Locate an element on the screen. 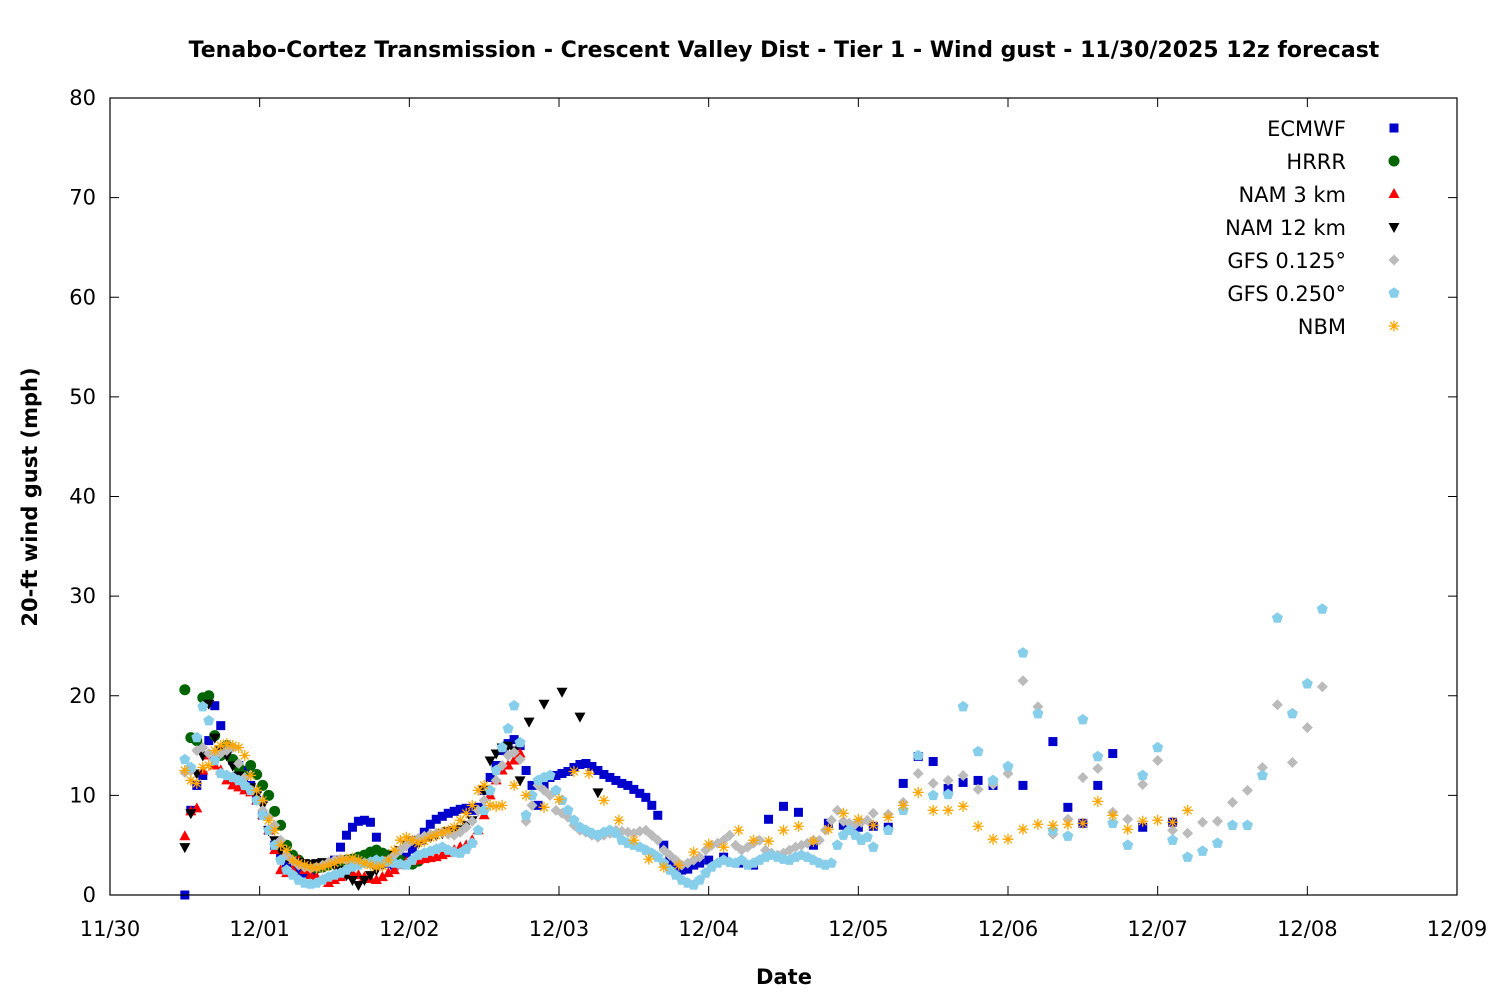  y-tick-label: 50 is located at coordinates (82, 397).